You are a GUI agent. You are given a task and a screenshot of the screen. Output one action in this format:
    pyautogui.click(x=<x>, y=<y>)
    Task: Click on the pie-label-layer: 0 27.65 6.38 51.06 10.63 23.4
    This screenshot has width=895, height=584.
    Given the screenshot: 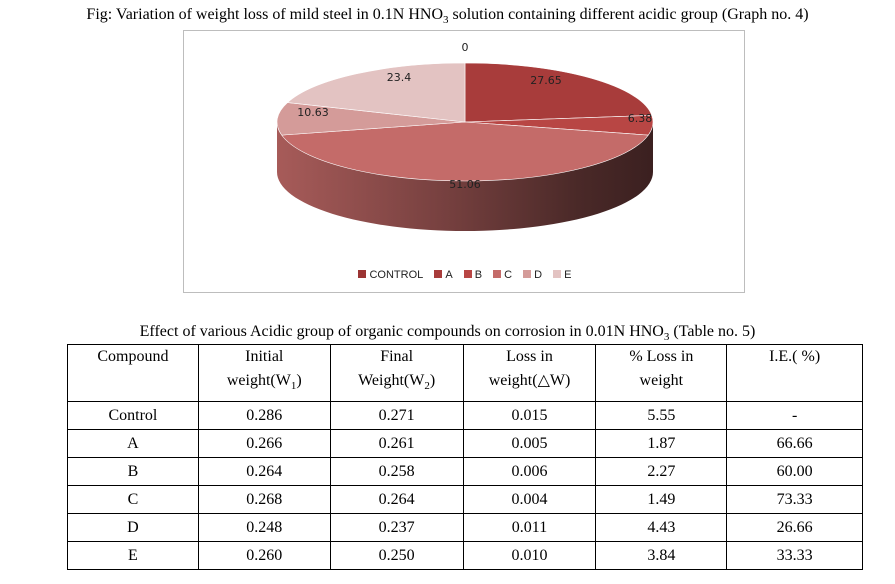 What is the action you would take?
    pyautogui.click(x=474, y=116)
    